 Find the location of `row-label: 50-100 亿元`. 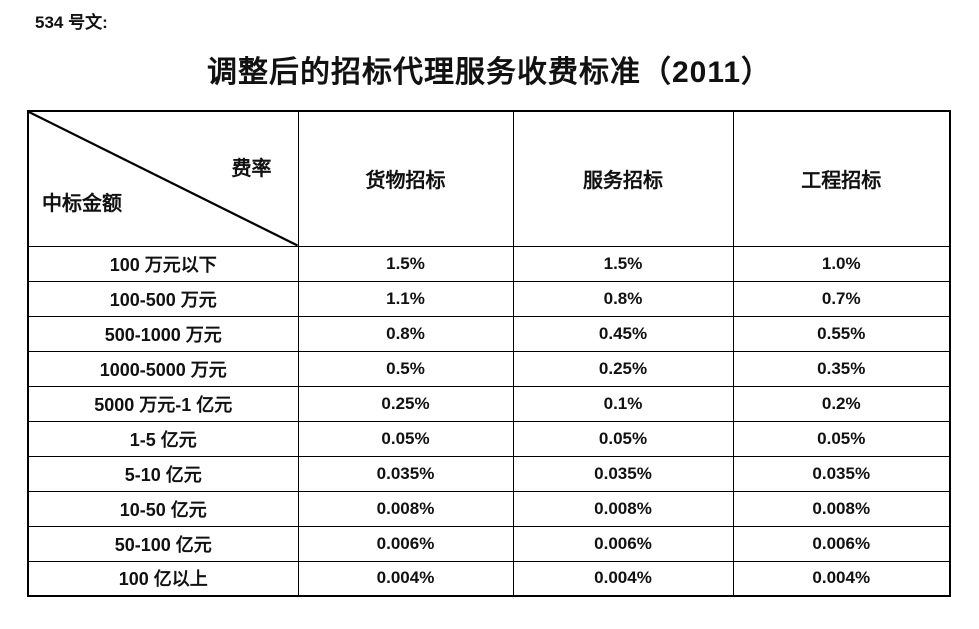

row-label: 50-100 亿元 is located at coordinates (163, 543).